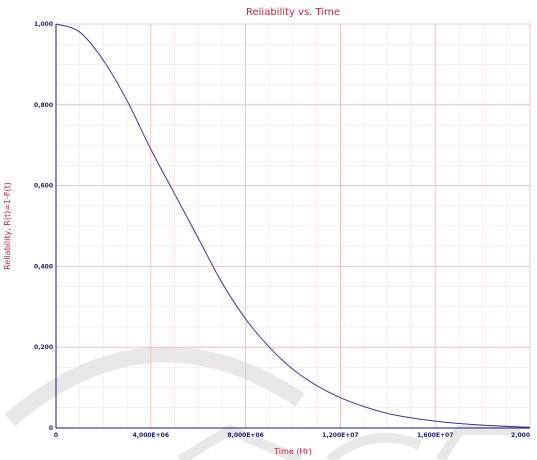  What do you see at coordinates (43, 24) in the screenshot?
I see `y-tick-label: 1,000` at bounding box center [43, 24].